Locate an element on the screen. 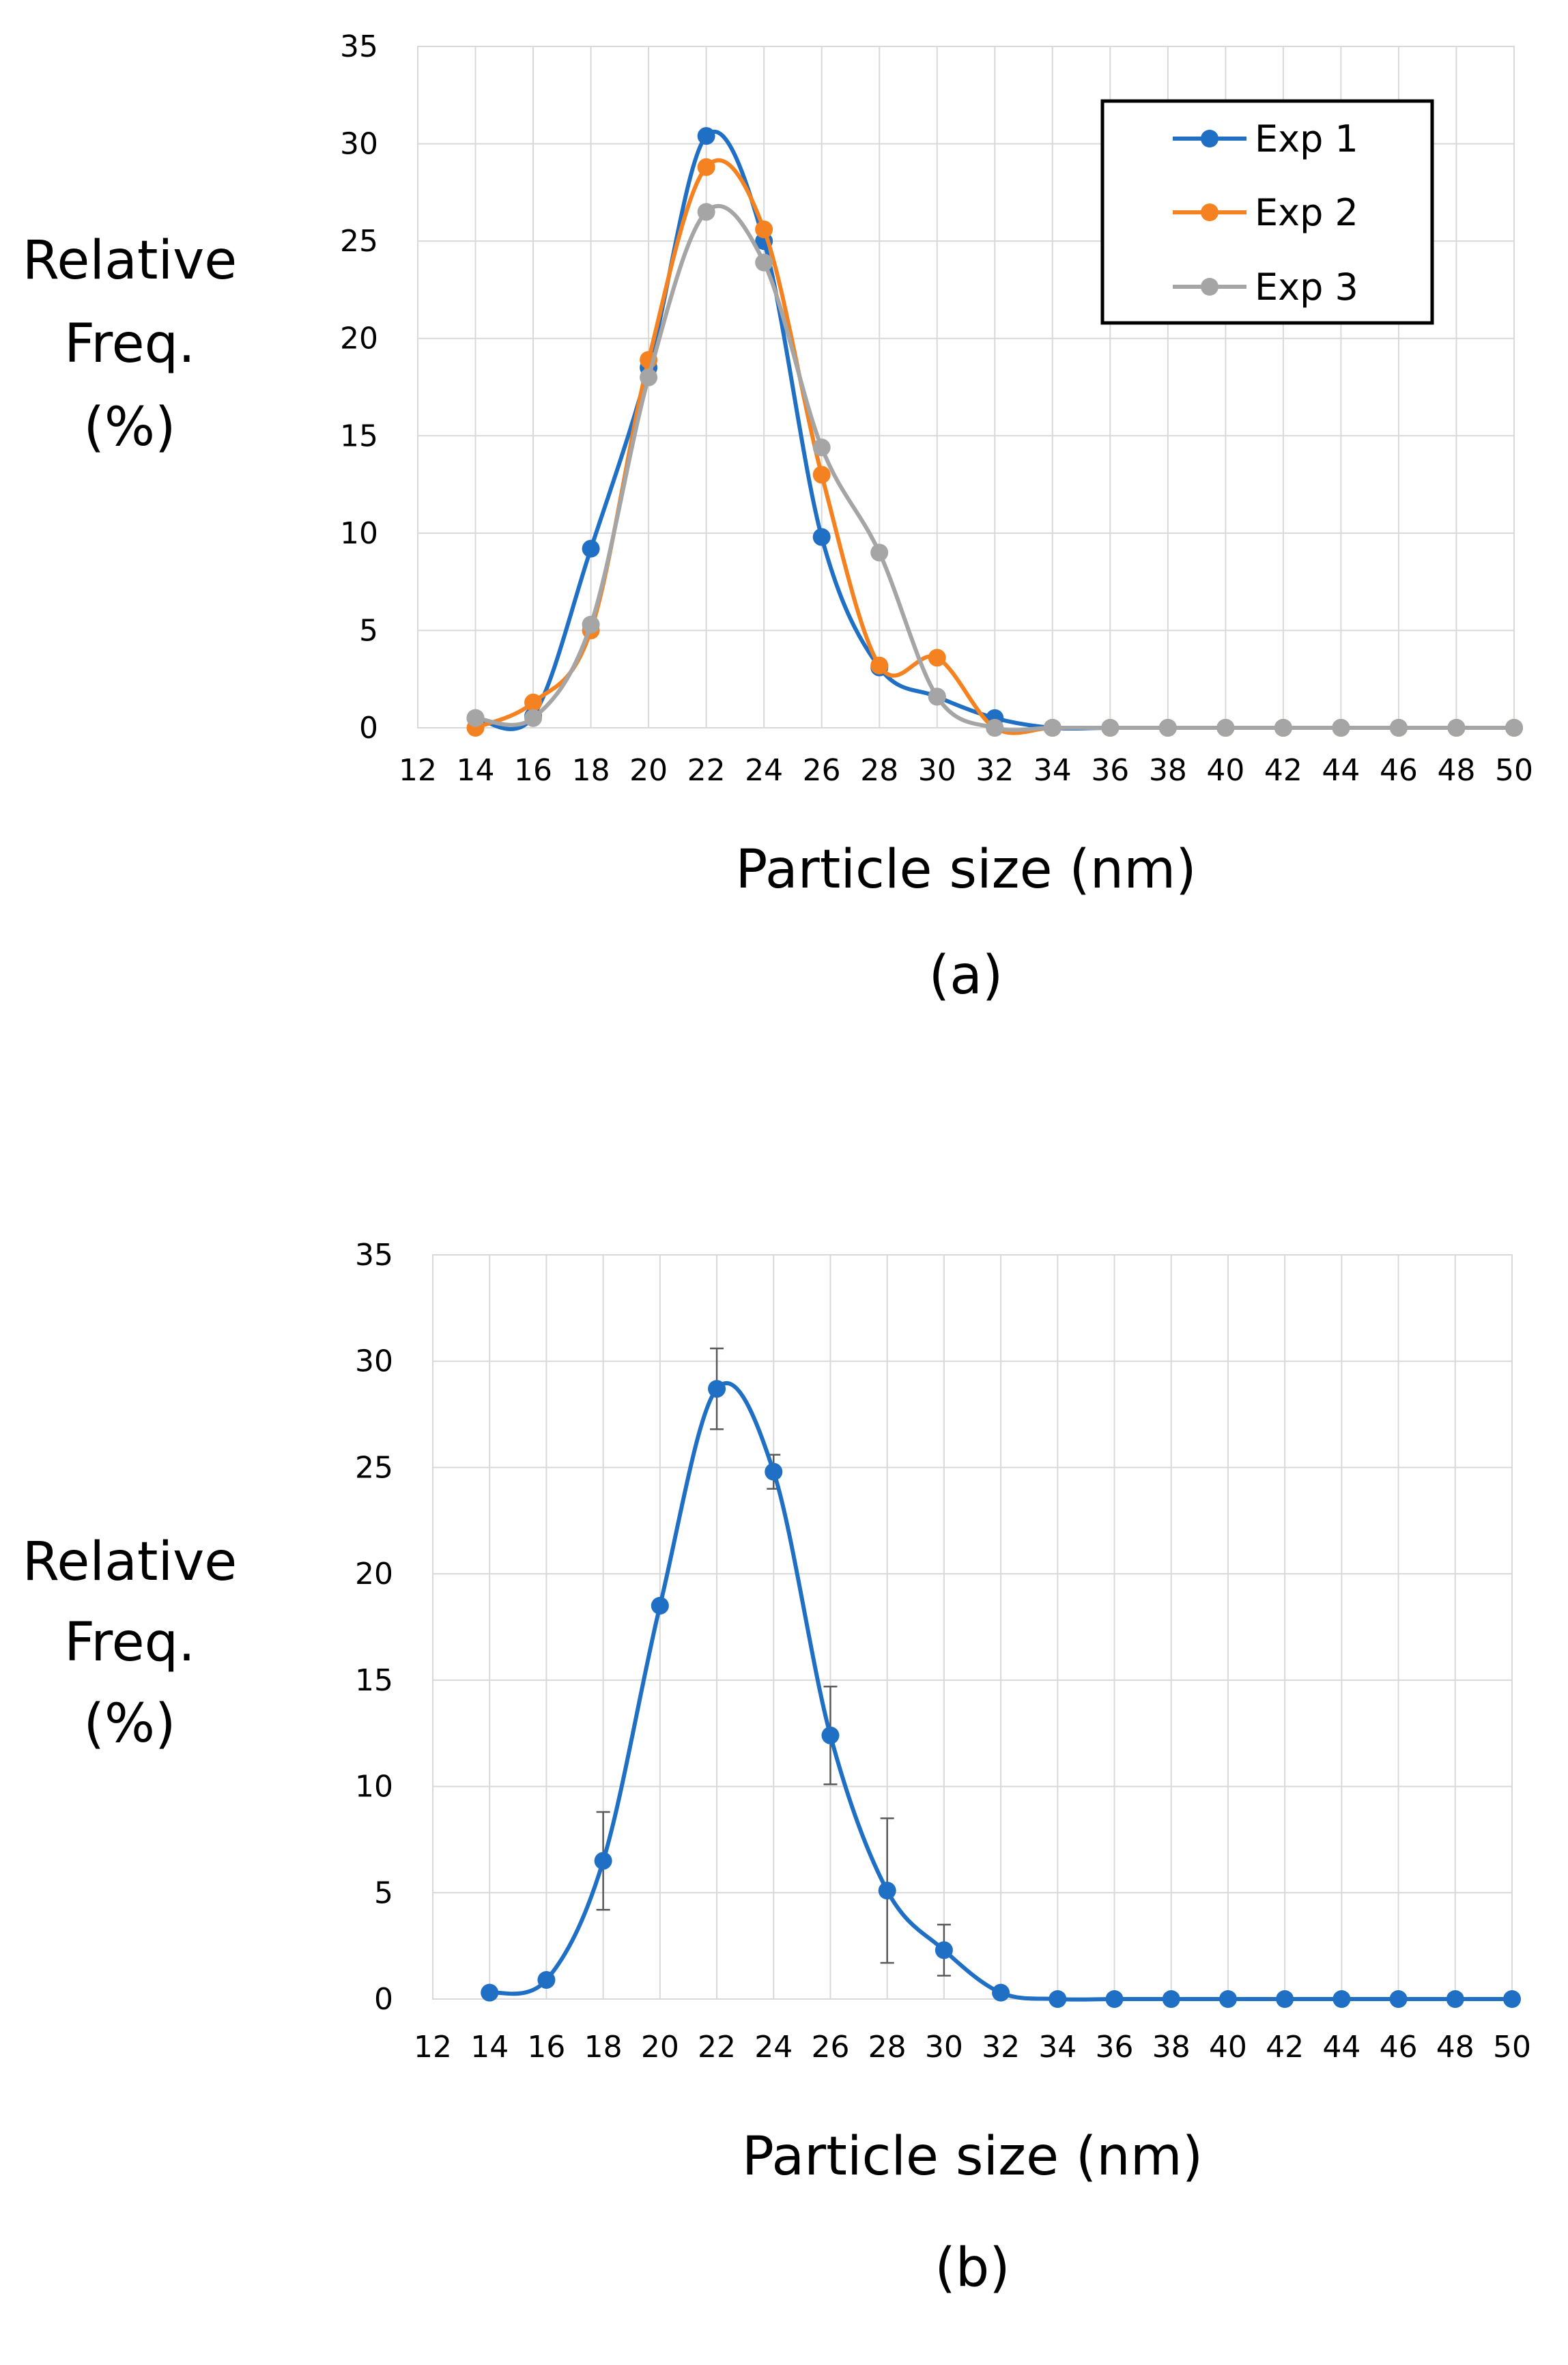 The height and width of the screenshot is (2365, 1568). chart-caption: (a) is located at coordinates (966, 976).